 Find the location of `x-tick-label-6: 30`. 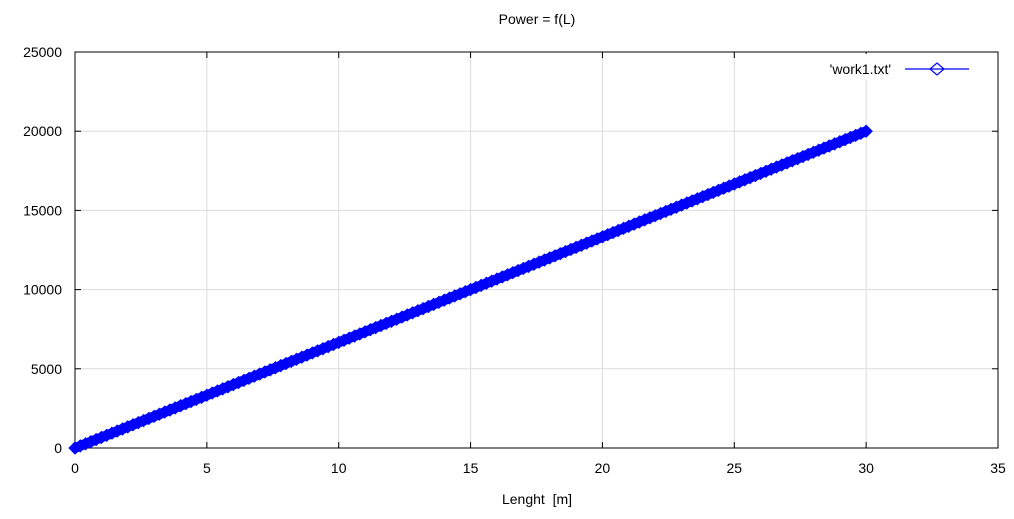

x-tick-label-6: 30 is located at coordinates (866, 468).